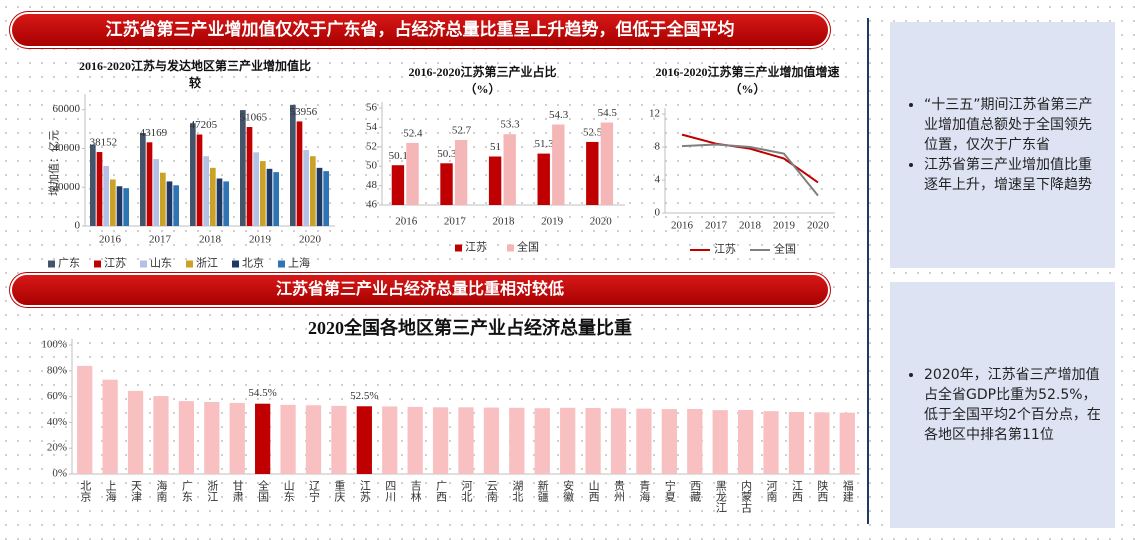  Describe the element at coordinates (67, 148) in the screenshot. I see `y-tick-label: 40000` at that location.